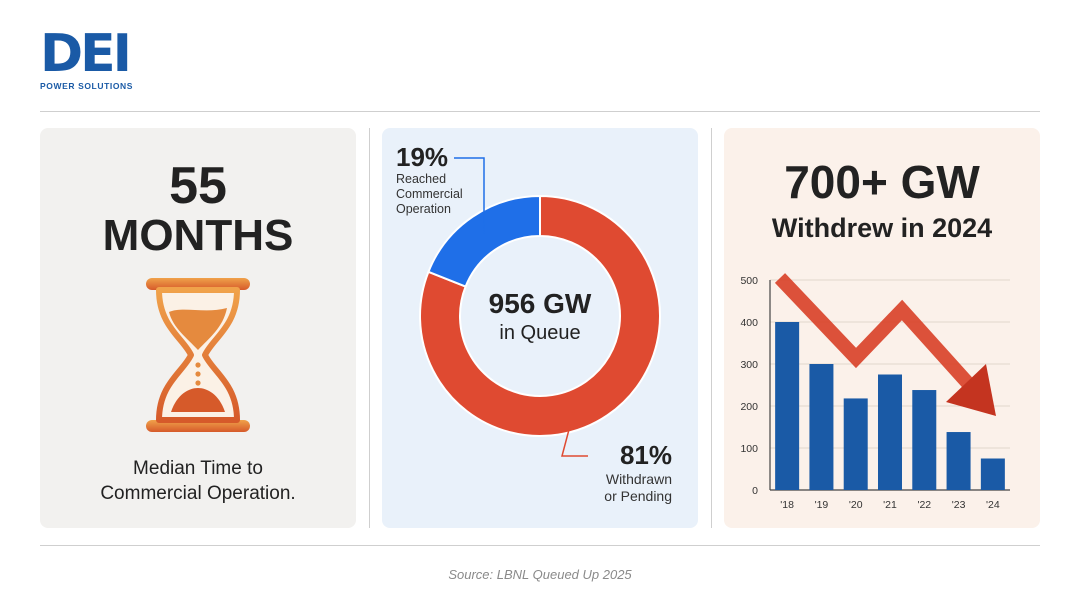 The width and height of the screenshot is (1080, 603). I want to click on y-tick-label: 200, so click(749, 407).